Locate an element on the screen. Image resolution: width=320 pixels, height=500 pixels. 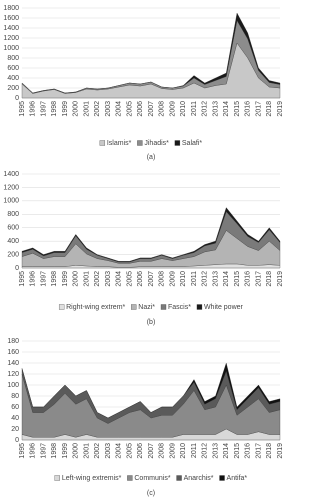
x-tick-label: 2015 is located at coordinates (237, 109).